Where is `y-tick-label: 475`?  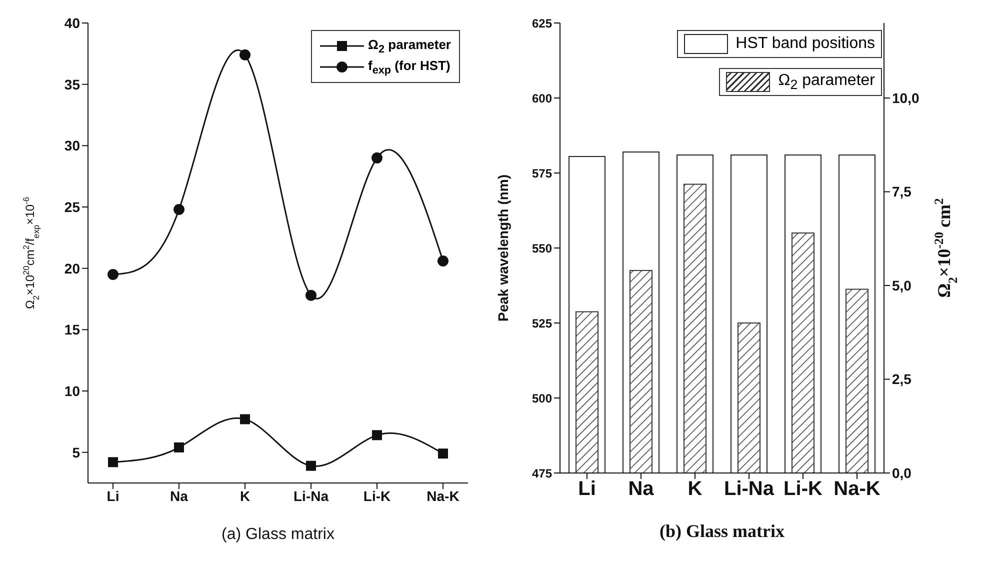 y-tick-label: 475 is located at coordinates (542, 473).